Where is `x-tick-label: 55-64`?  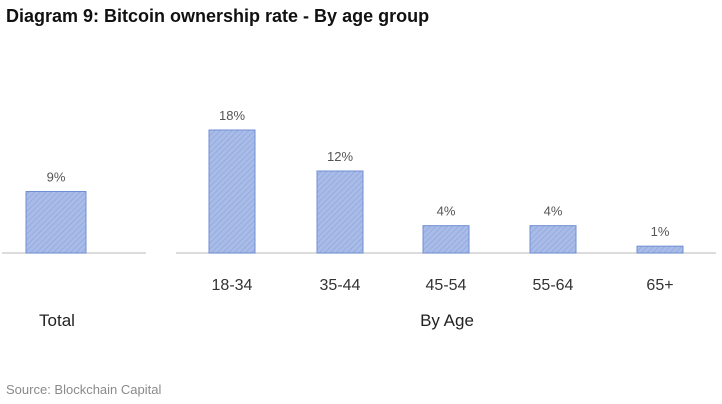
x-tick-label: 55-64 is located at coordinates (553, 285).